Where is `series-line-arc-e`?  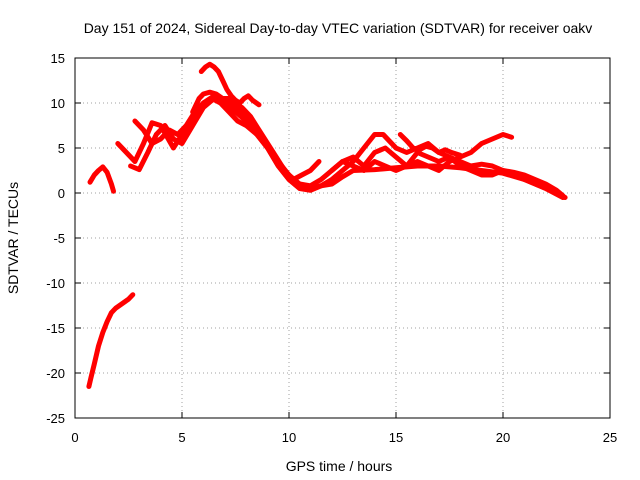 series-line-arc-e is located at coordinates (230, 84).